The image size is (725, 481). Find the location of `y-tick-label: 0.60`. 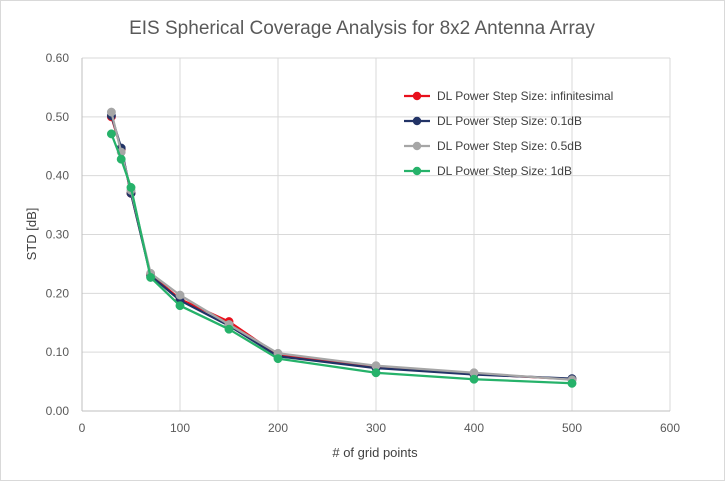

y-tick-label: 0.60 is located at coordinates (58, 58).